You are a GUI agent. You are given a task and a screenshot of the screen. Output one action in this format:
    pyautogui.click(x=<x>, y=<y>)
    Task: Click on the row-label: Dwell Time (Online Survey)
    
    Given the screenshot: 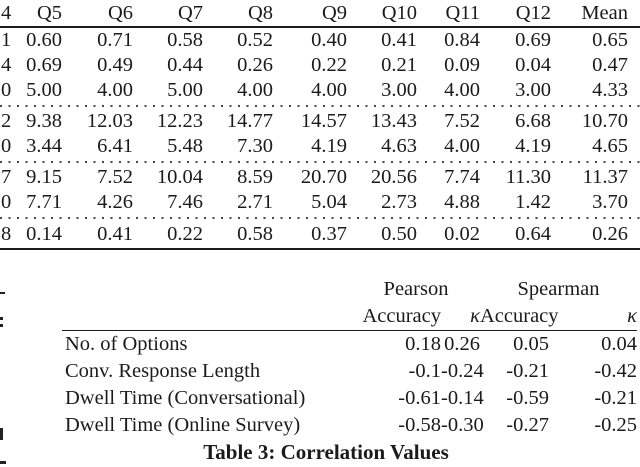 What is the action you would take?
    pyautogui.click(x=183, y=425)
    